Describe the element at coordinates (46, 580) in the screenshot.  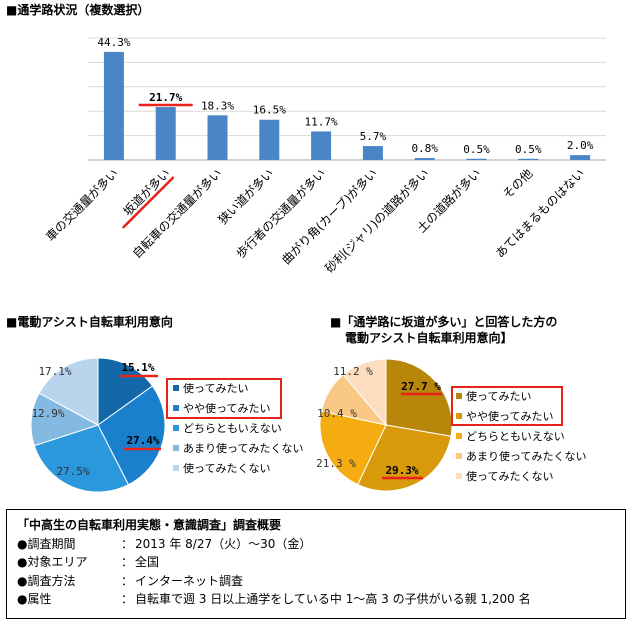
I see `survey-row-key: ●調査方法` at that location.